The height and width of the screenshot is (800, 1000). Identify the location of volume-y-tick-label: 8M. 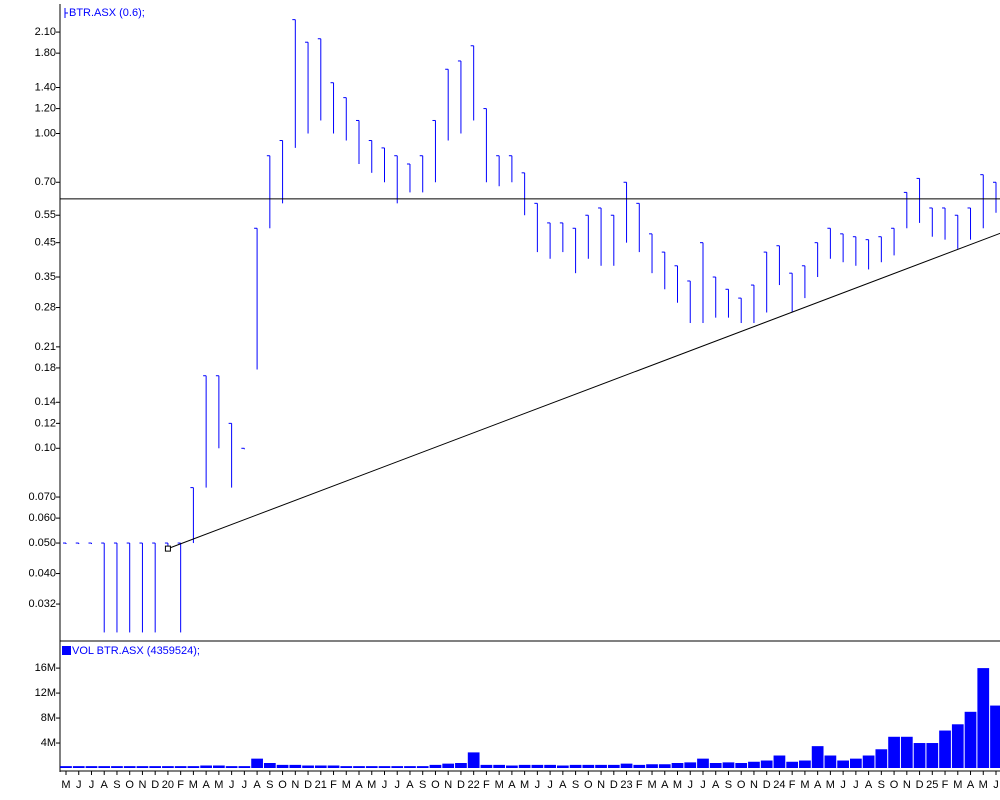
(48, 718).